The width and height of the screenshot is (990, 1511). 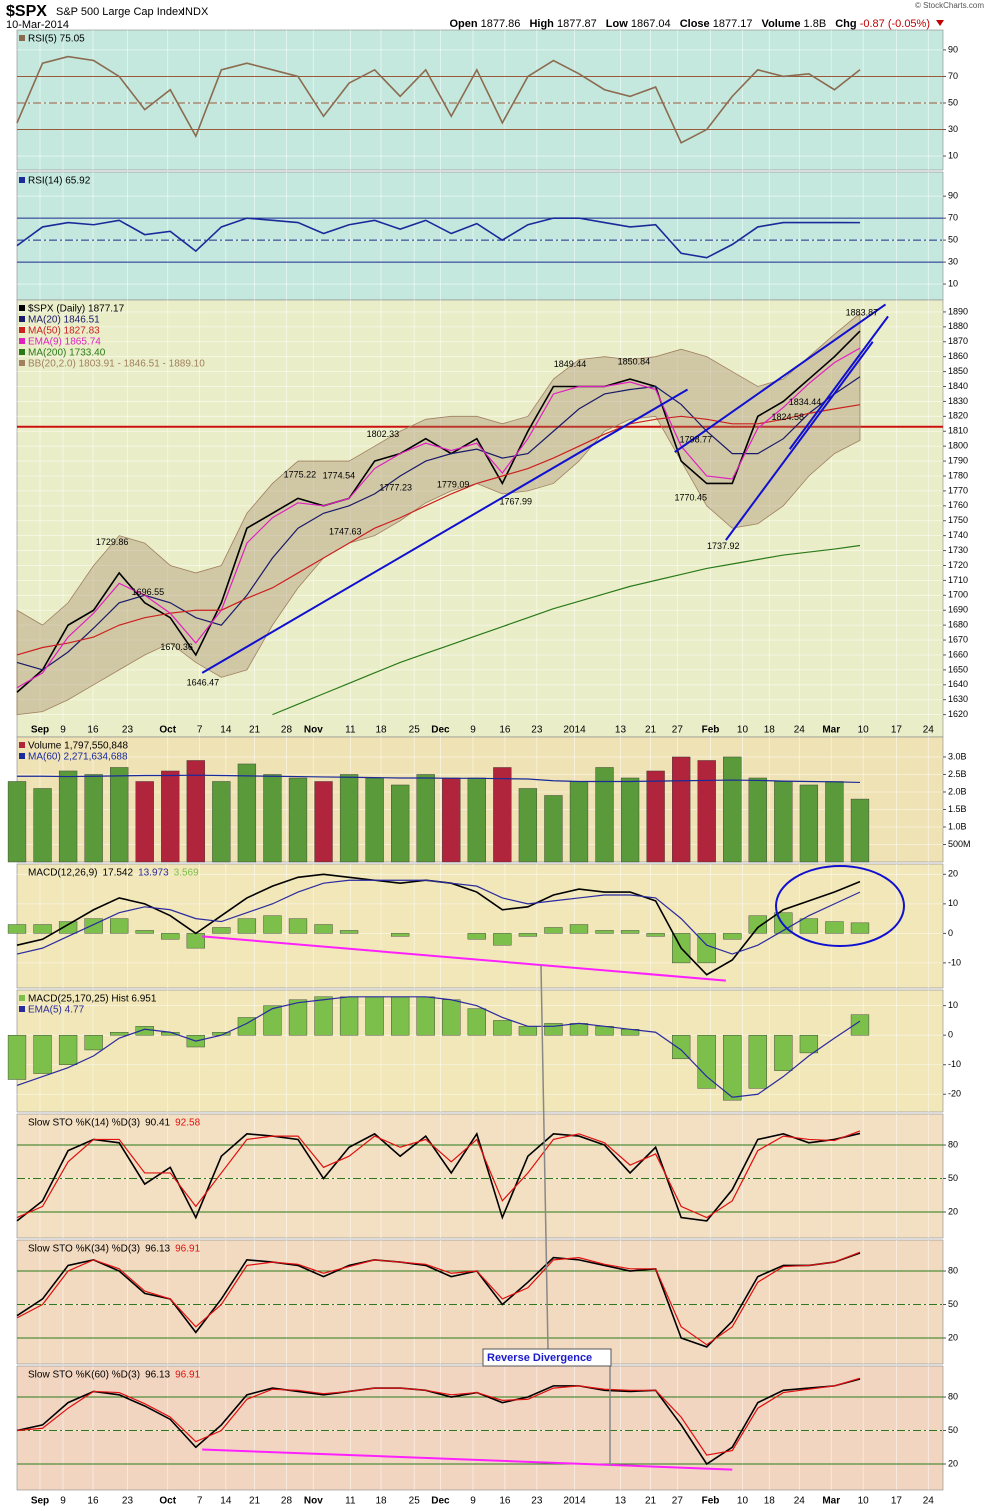 I want to click on y-tick-label: 1700, so click(x=958, y=595).